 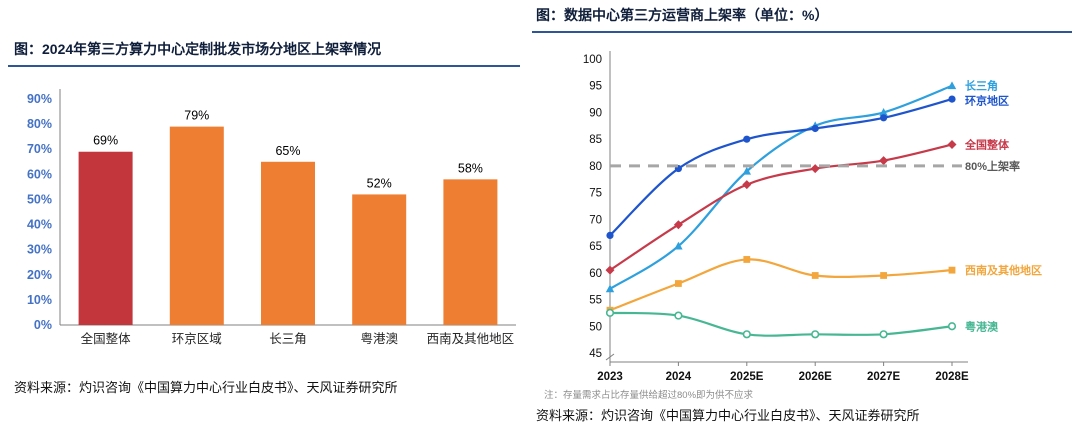 What do you see at coordinates (39, 200) in the screenshot?
I see `y-tick-label: 50%` at bounding box center [39, 200].